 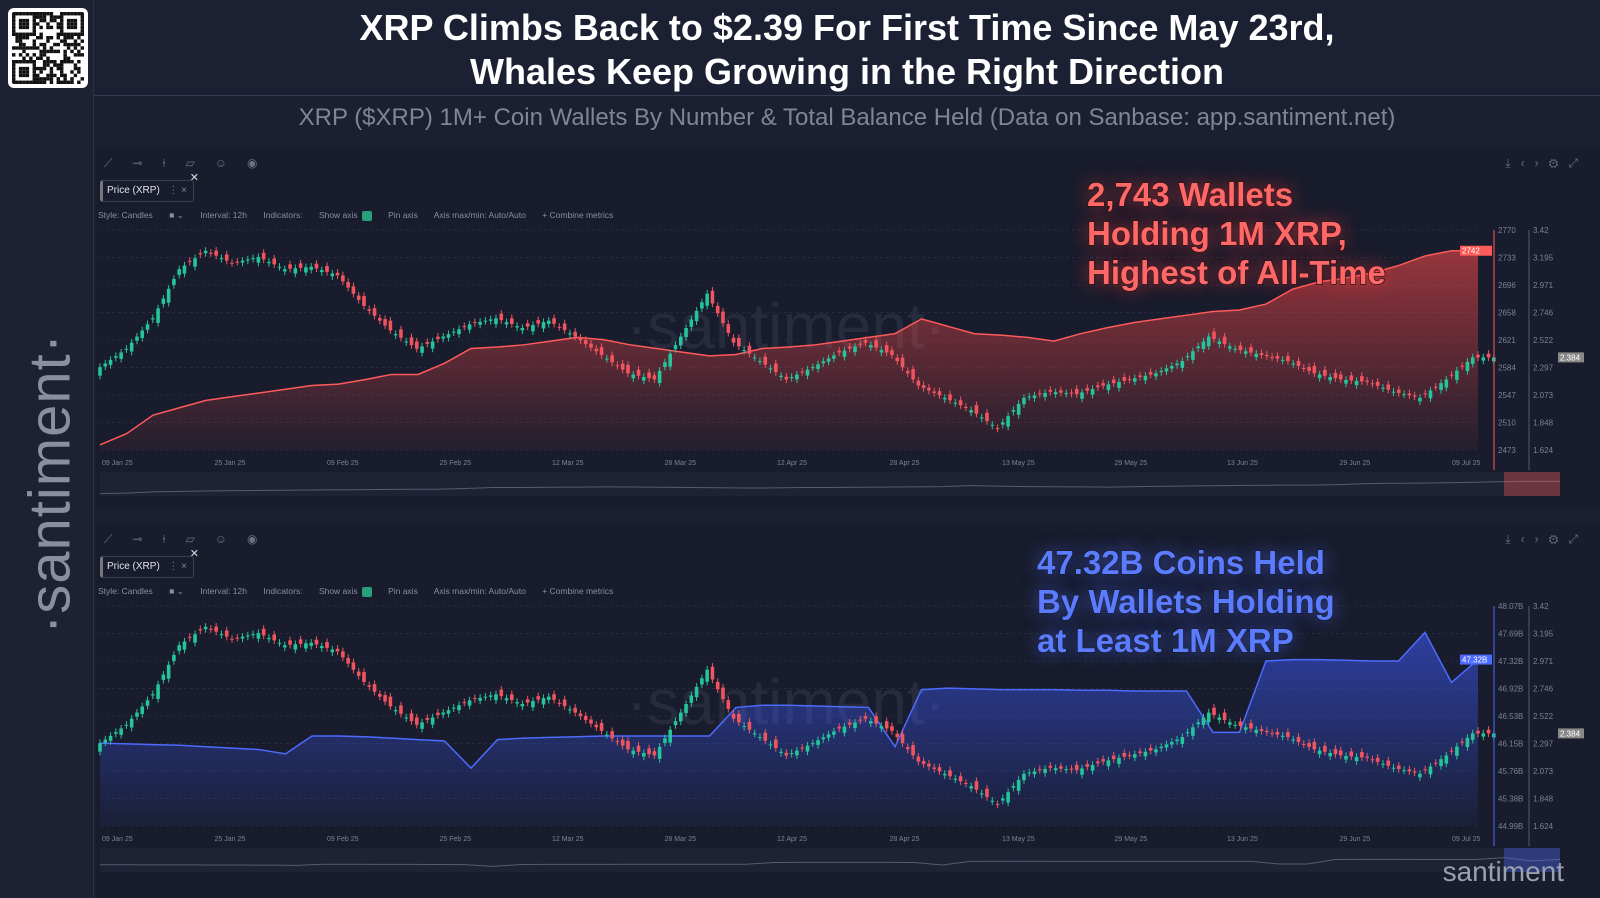 What do you see at coordinates (48, 48) in the screenshot?
I see `qr-code` at bounding box center [48, 48].